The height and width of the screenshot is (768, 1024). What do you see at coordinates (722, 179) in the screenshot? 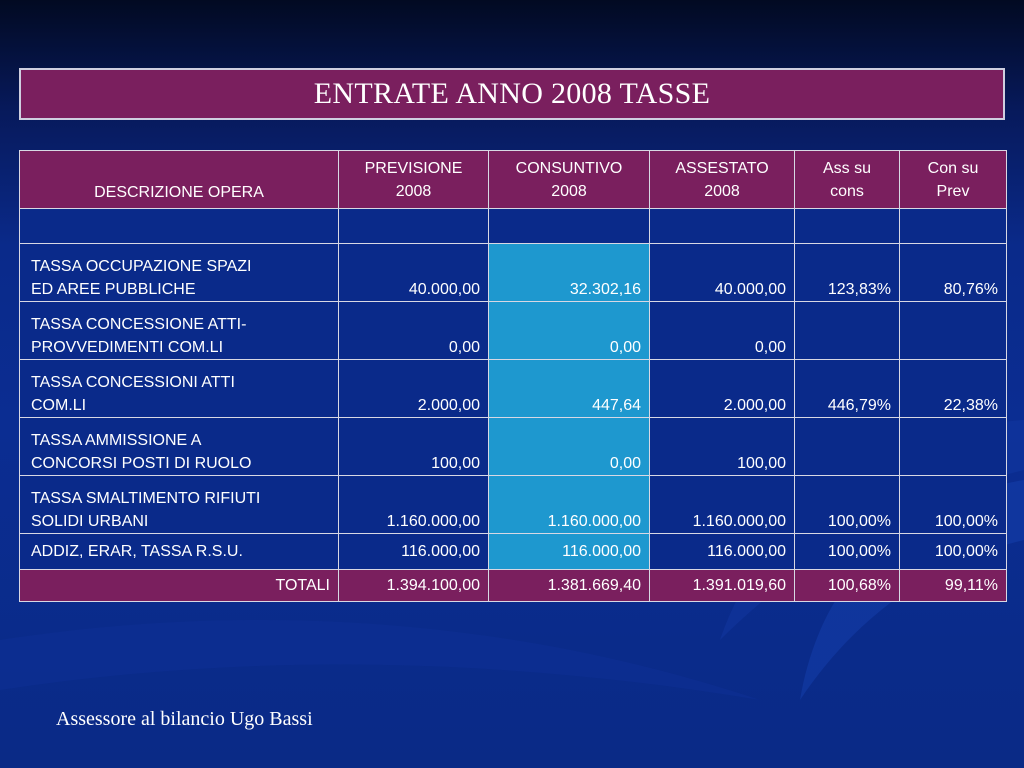
I see `col-header-assestato: ASSESTATO 2008` at bounding box center [722, 179].